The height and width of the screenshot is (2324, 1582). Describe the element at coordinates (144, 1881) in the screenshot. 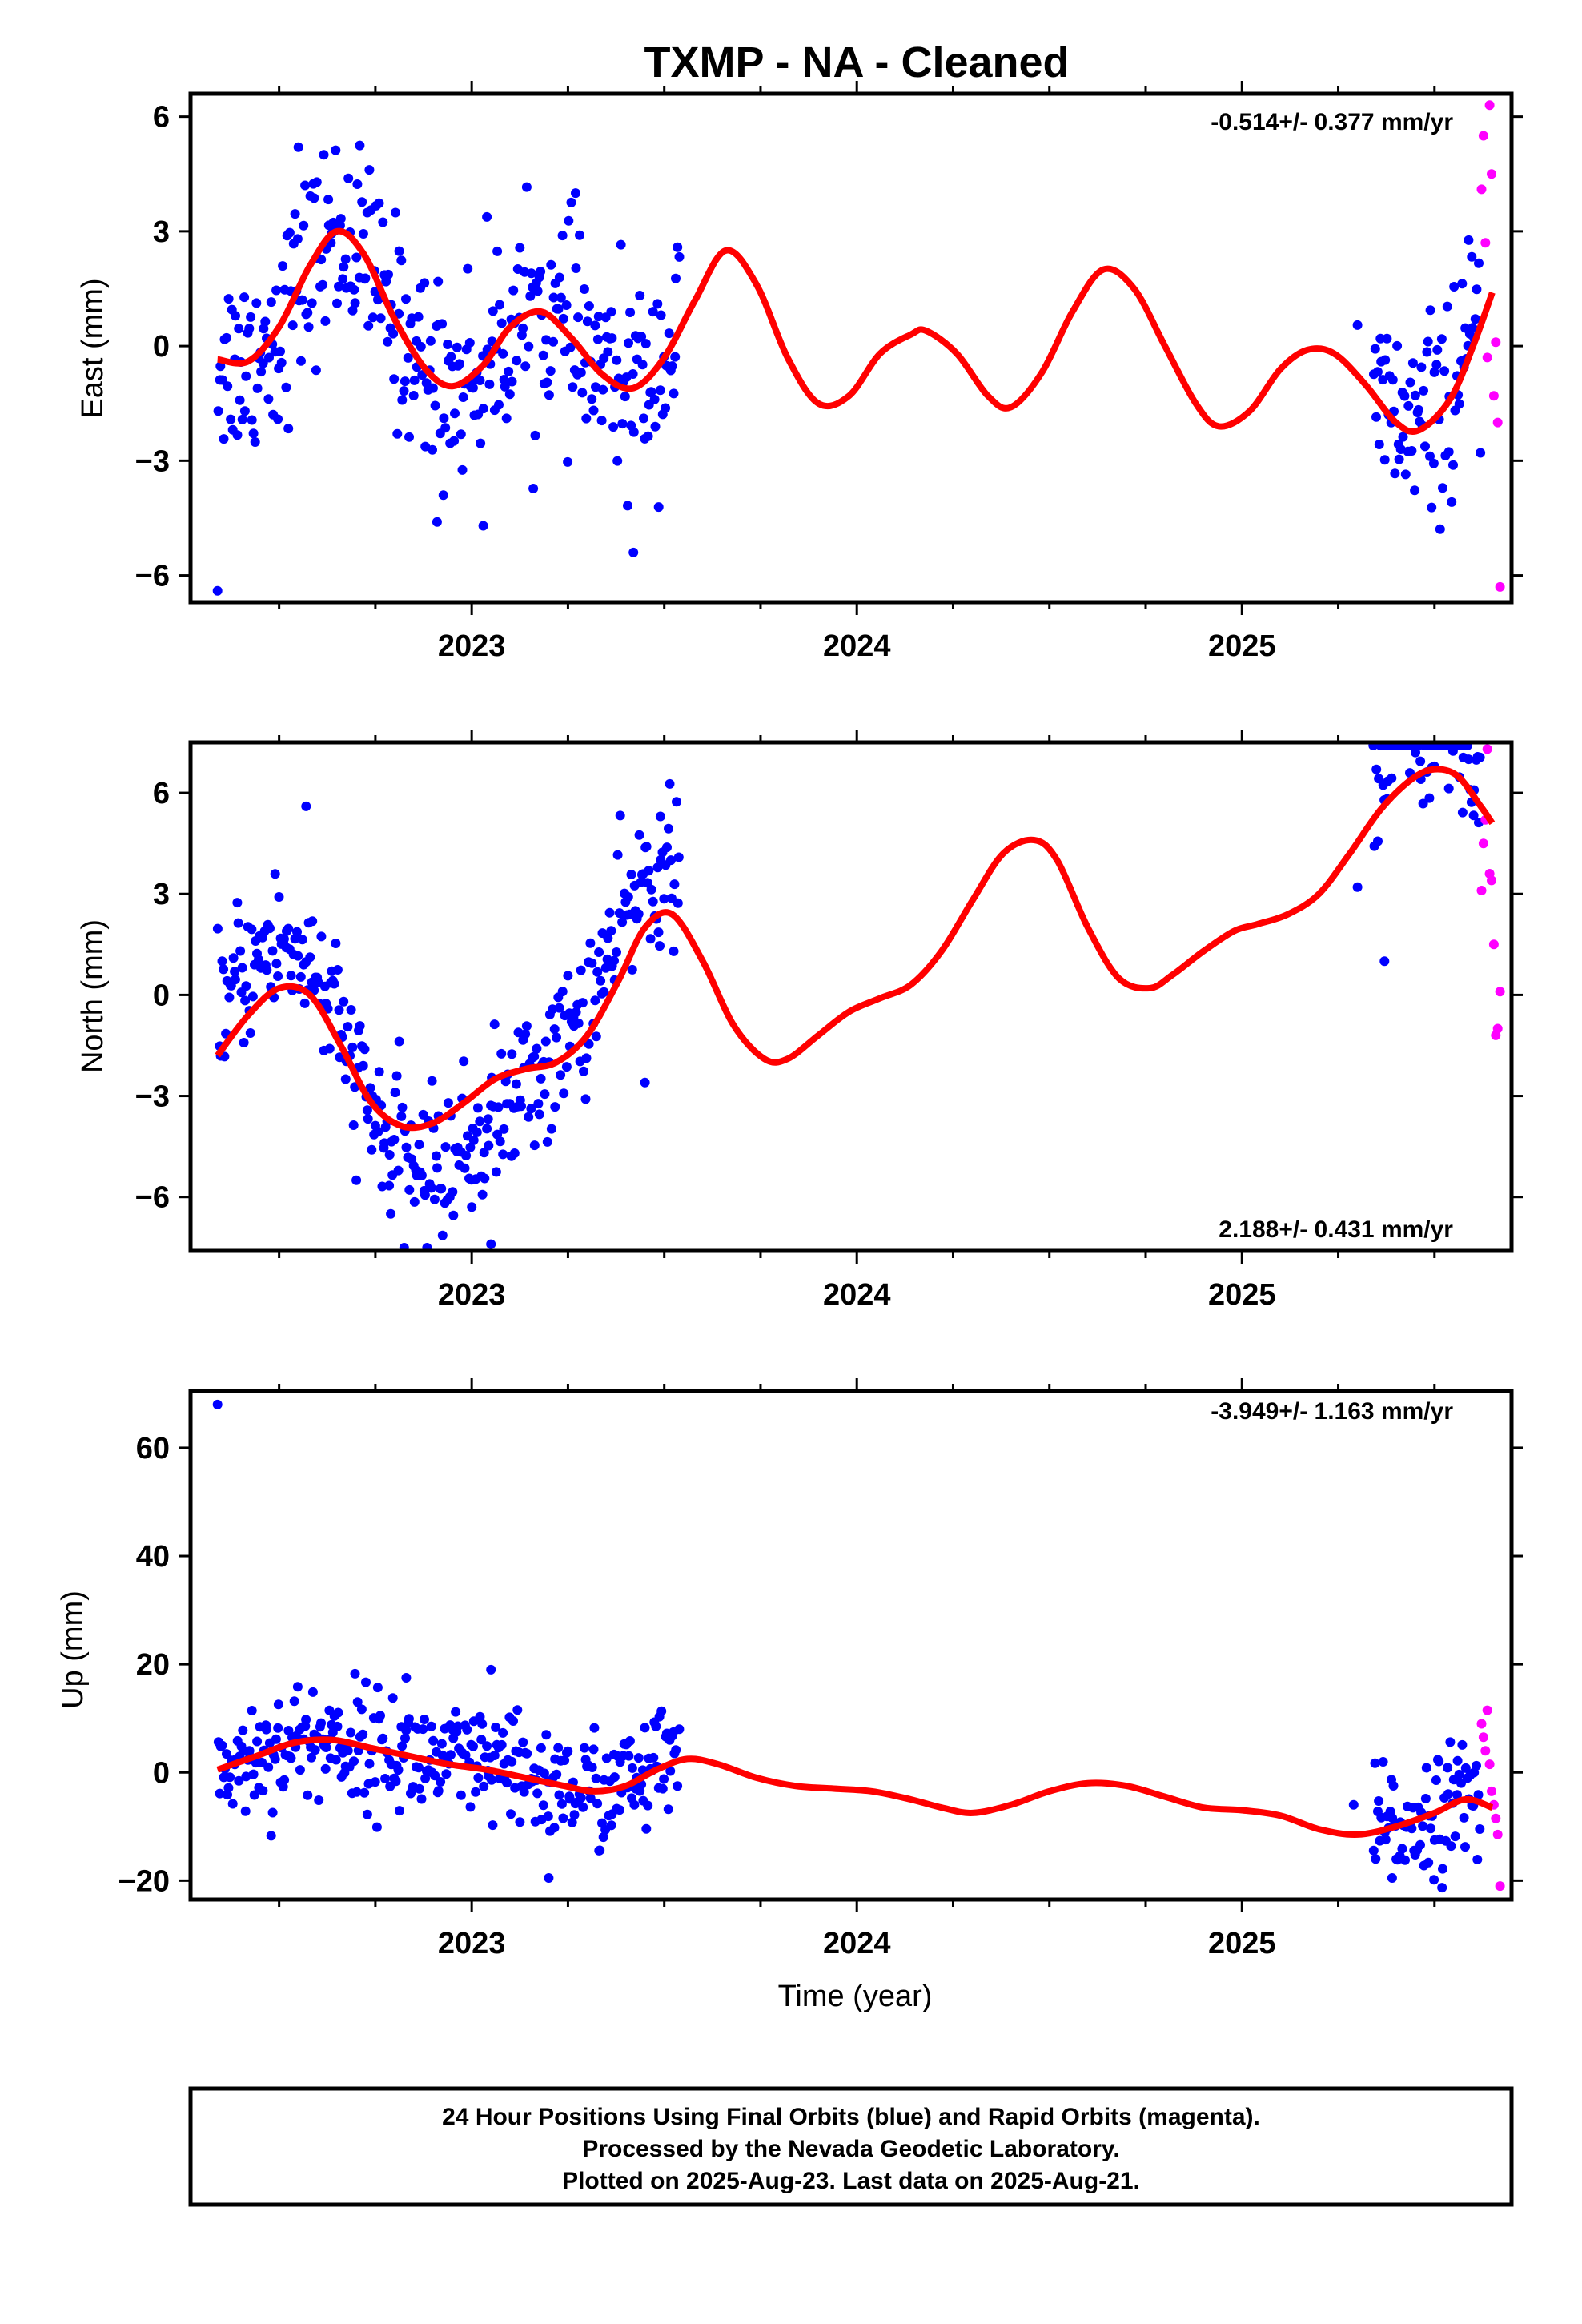

I see `y-tick-label: −20` at that location.